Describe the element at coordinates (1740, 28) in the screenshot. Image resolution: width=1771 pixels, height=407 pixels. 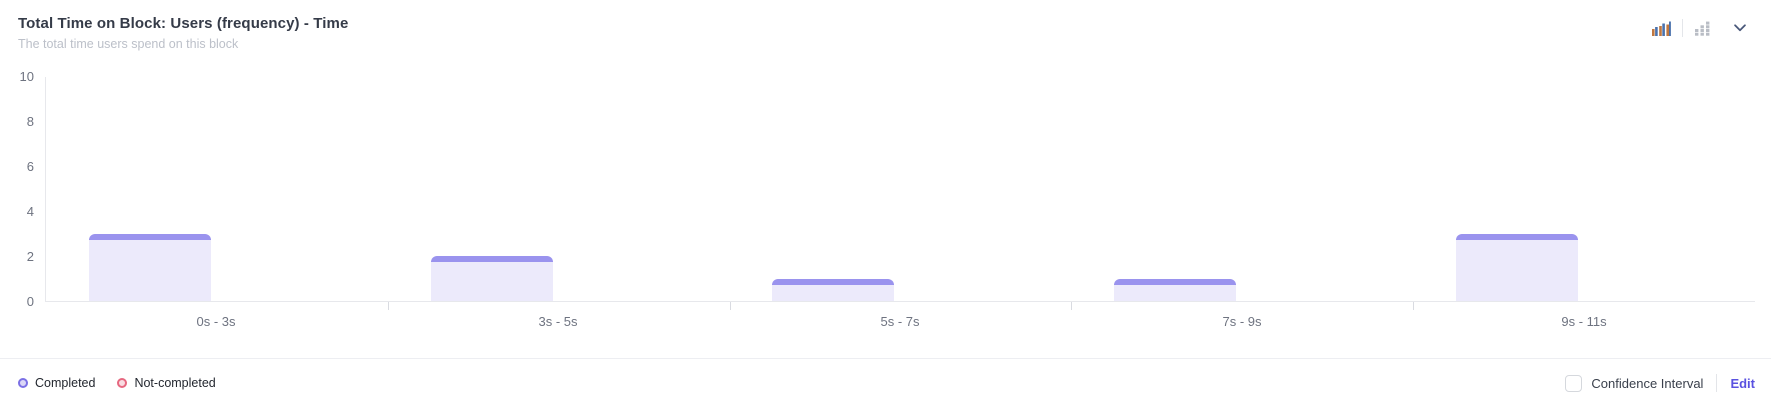
I see `chevron-down-icon` at that location.